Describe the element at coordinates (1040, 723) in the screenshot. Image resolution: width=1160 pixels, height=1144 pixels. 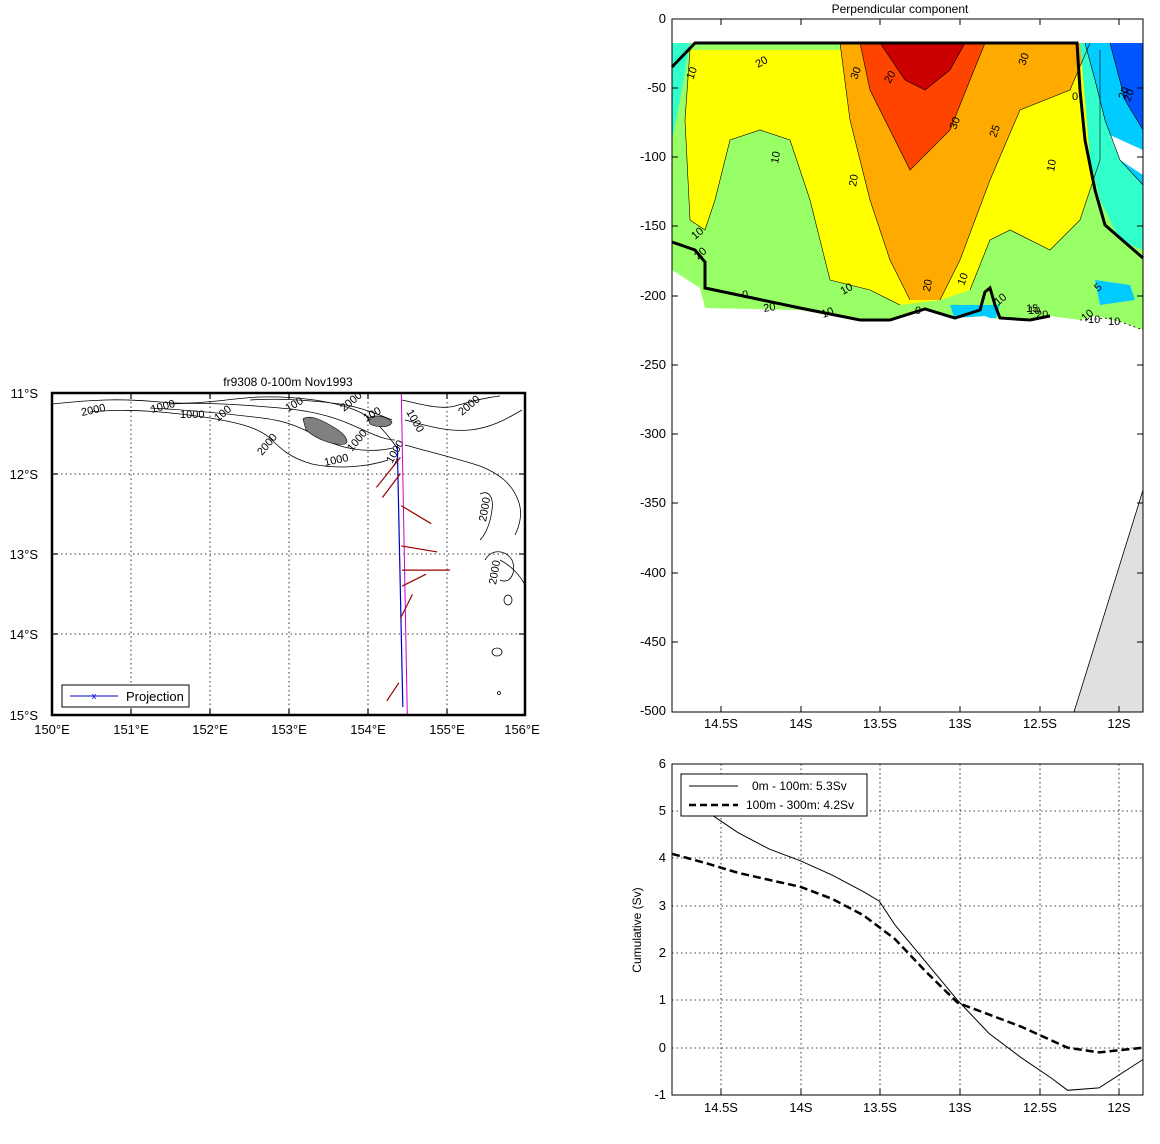
I see `section-x-tick: 12.5S` at that location.